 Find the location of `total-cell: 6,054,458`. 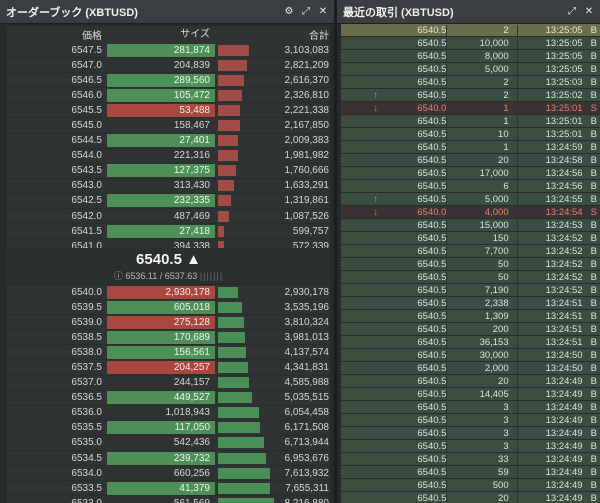

total-cell: 6,054,458 is located at coordinates (307, 413).